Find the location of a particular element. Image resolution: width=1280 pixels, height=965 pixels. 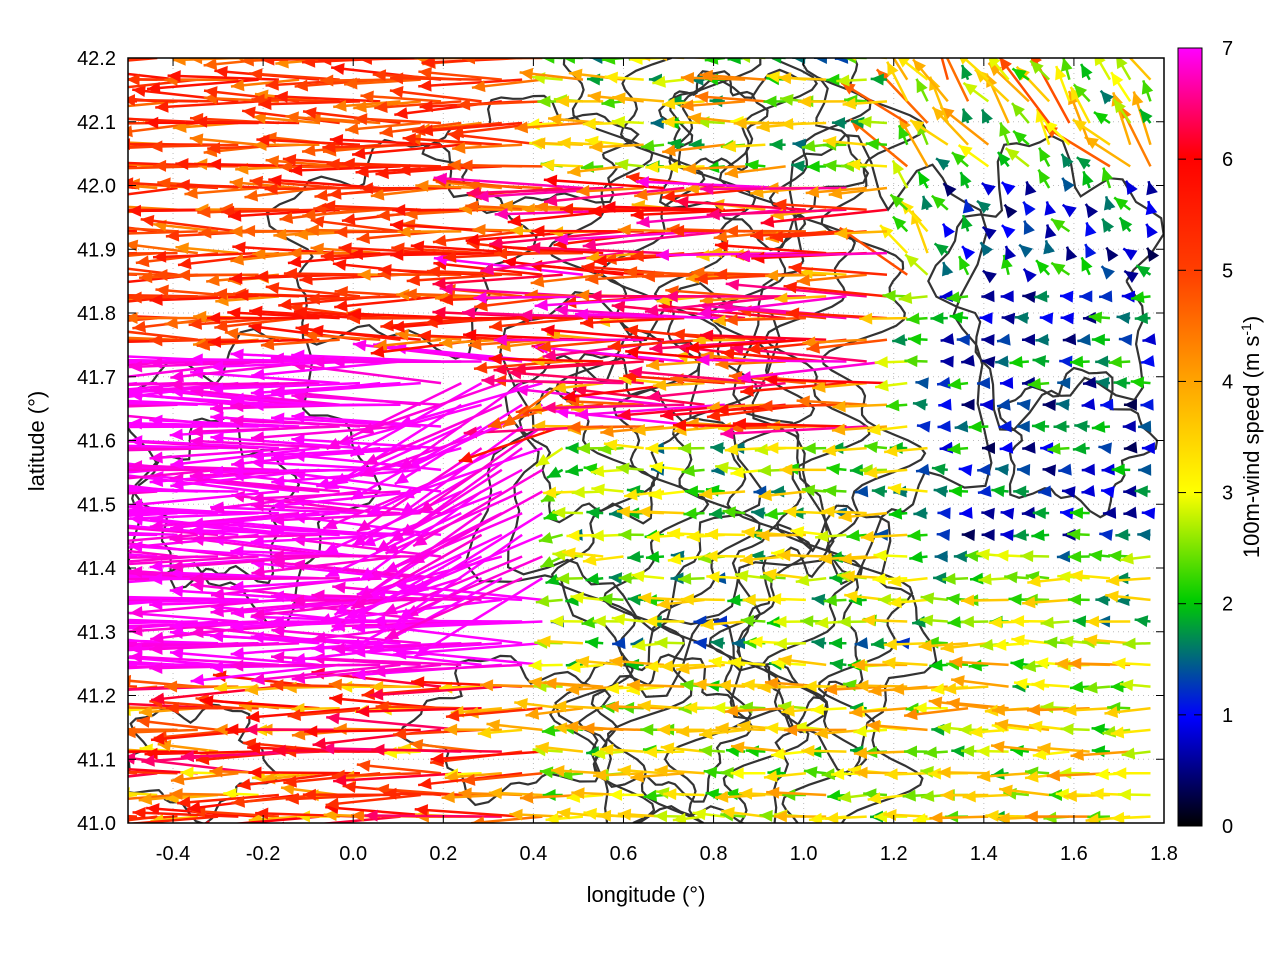

y-tick-label: 41.6 is located at coordinates (96, 442).